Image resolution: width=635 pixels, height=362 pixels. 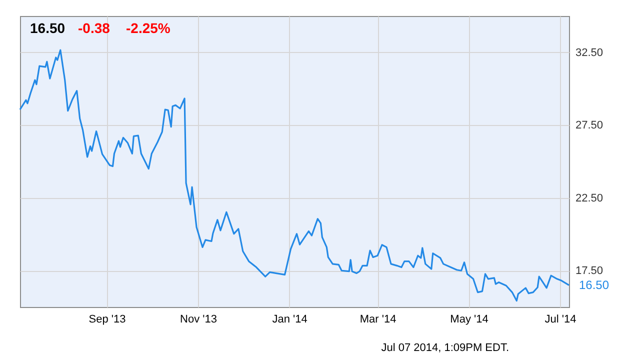 What do you see at coordinates (590, 126) in the screenshot?
I see `y-tick-label: 27.50` at bounding box center [590, 126].